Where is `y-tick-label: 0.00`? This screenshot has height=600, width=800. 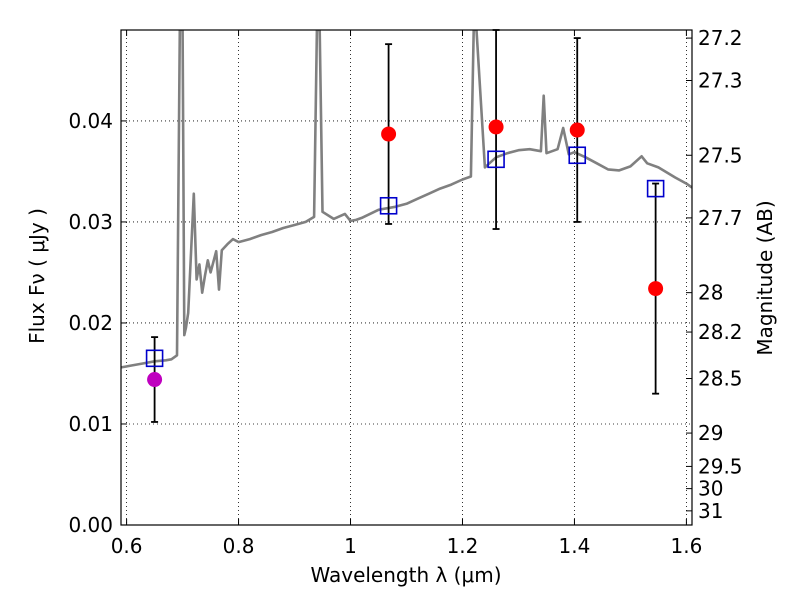
y-tick-label: 0.00 is located at coordinates (90, 525).